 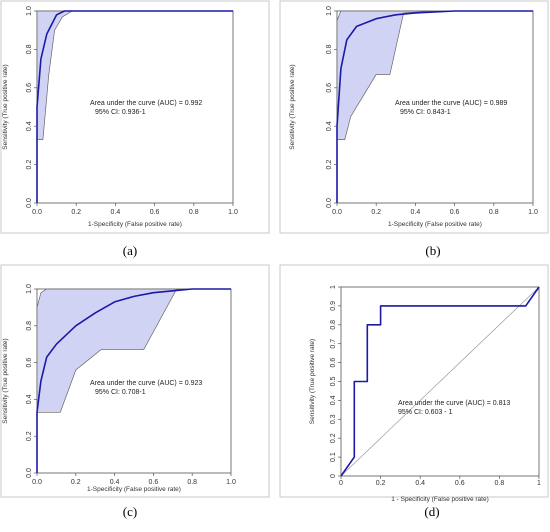 I want to click on y-tick-label: 0.1, so click(x=333, y=457).